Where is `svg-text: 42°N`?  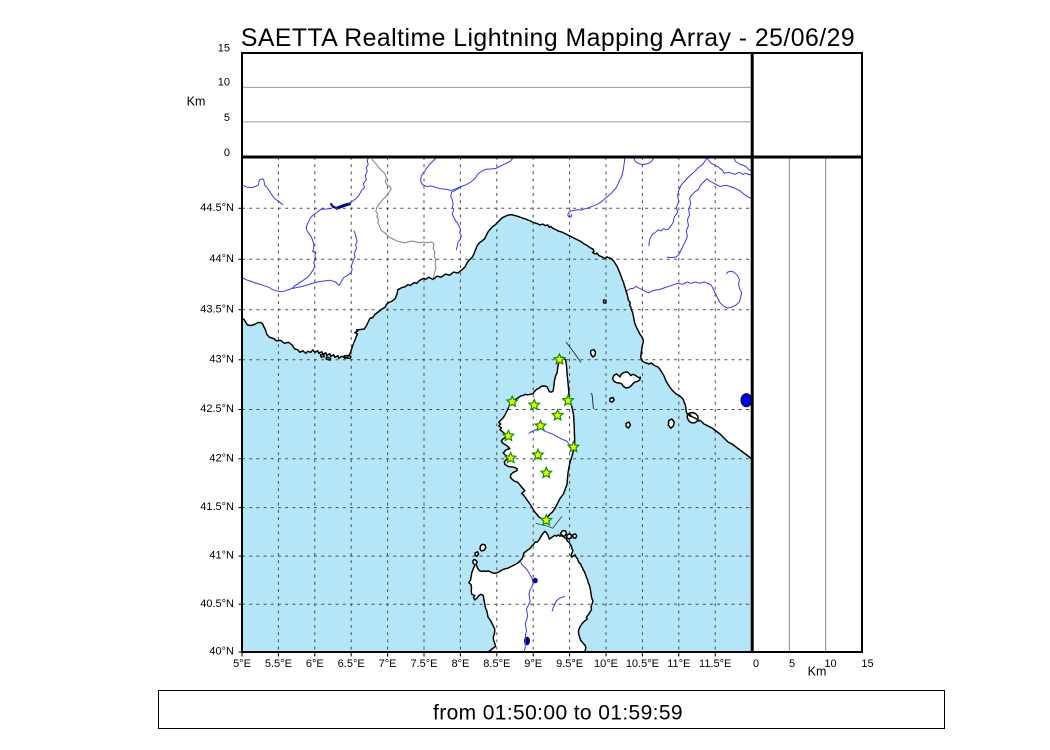
svg-text: 42°N is located at coordinates (221, 458).